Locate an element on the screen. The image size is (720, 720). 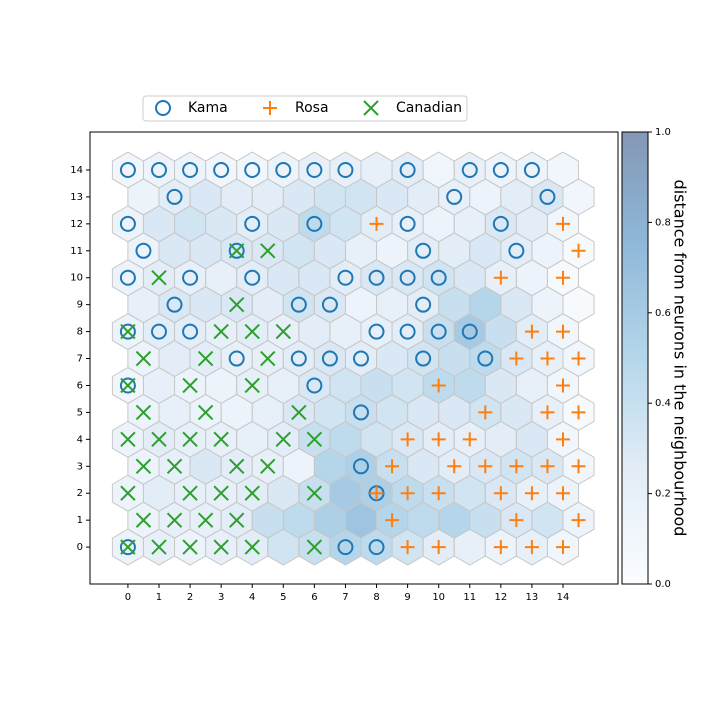
x-tick-label: 1 is located at coordinates (159, 597).